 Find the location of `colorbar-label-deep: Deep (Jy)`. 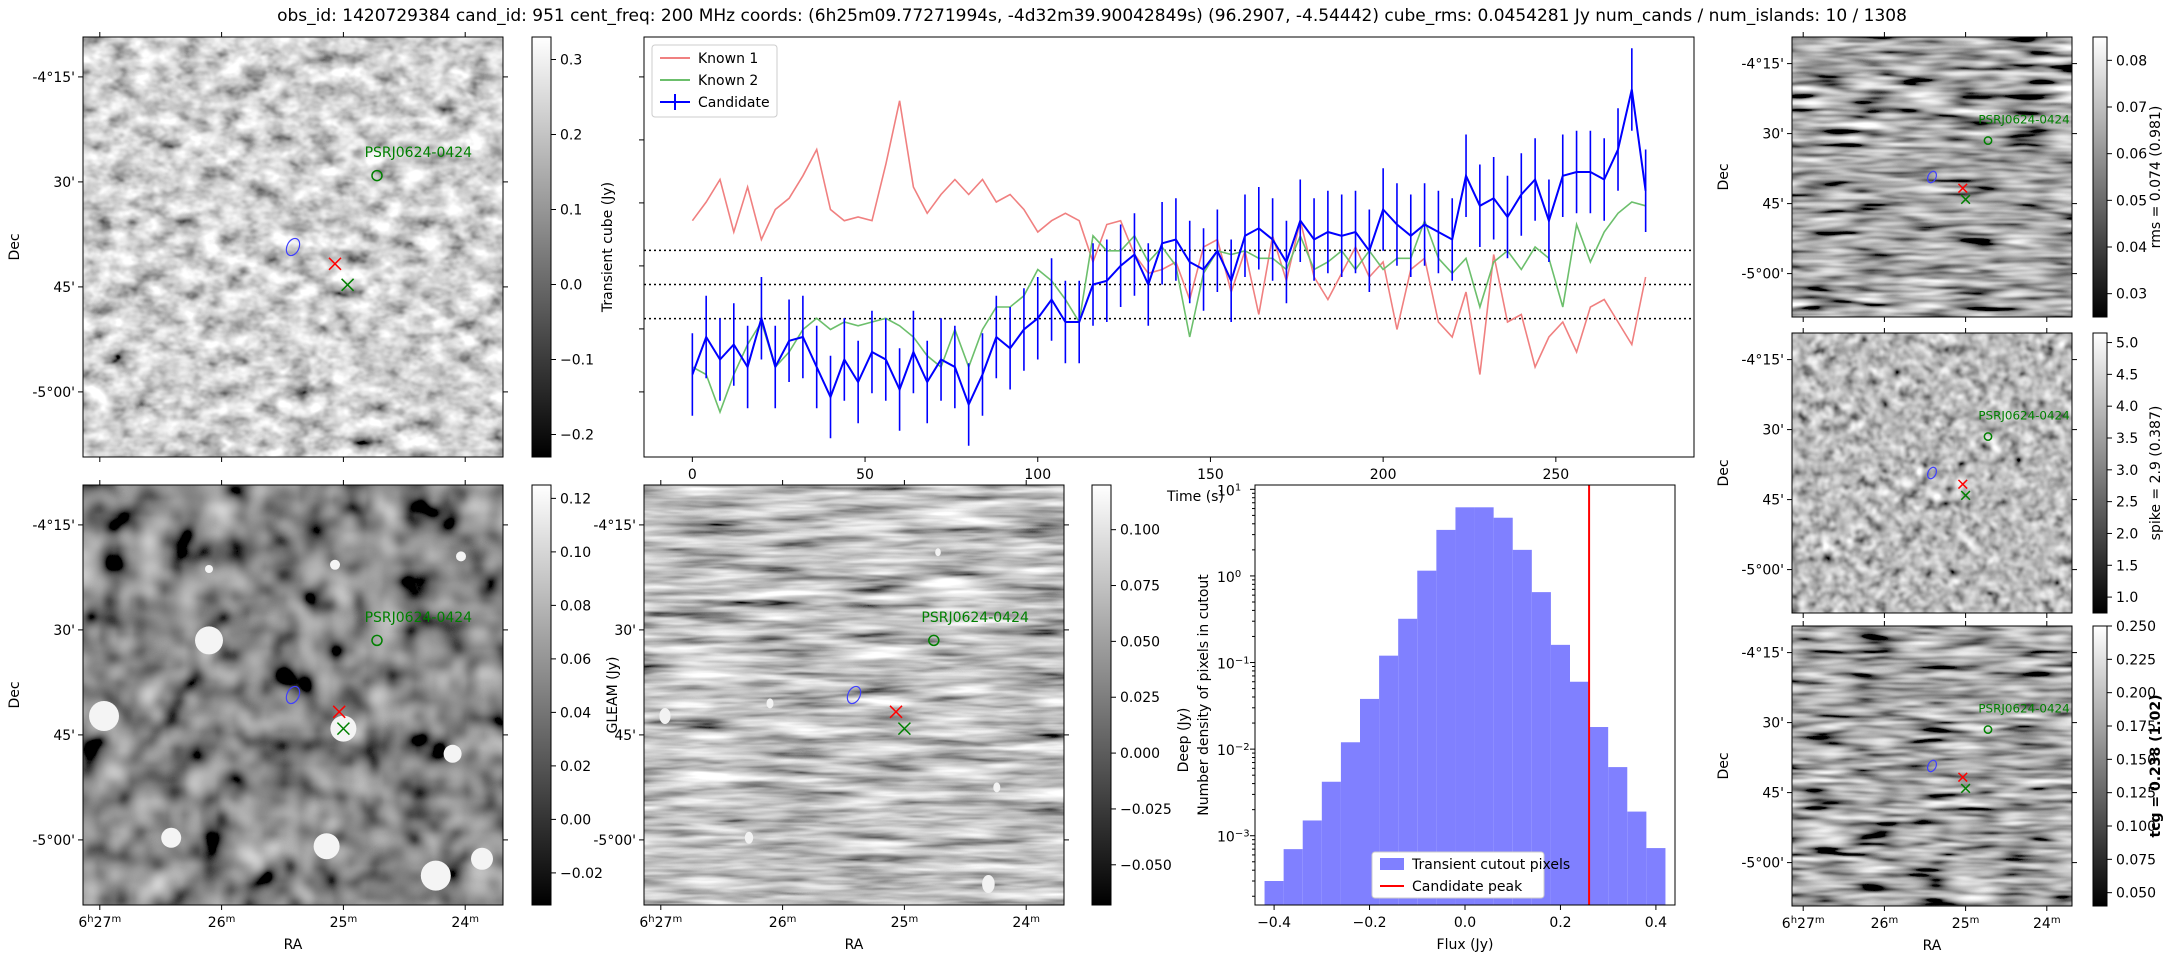

colorbar-label-deep: Deep (Jy) is located at coordinates (1184, 740).